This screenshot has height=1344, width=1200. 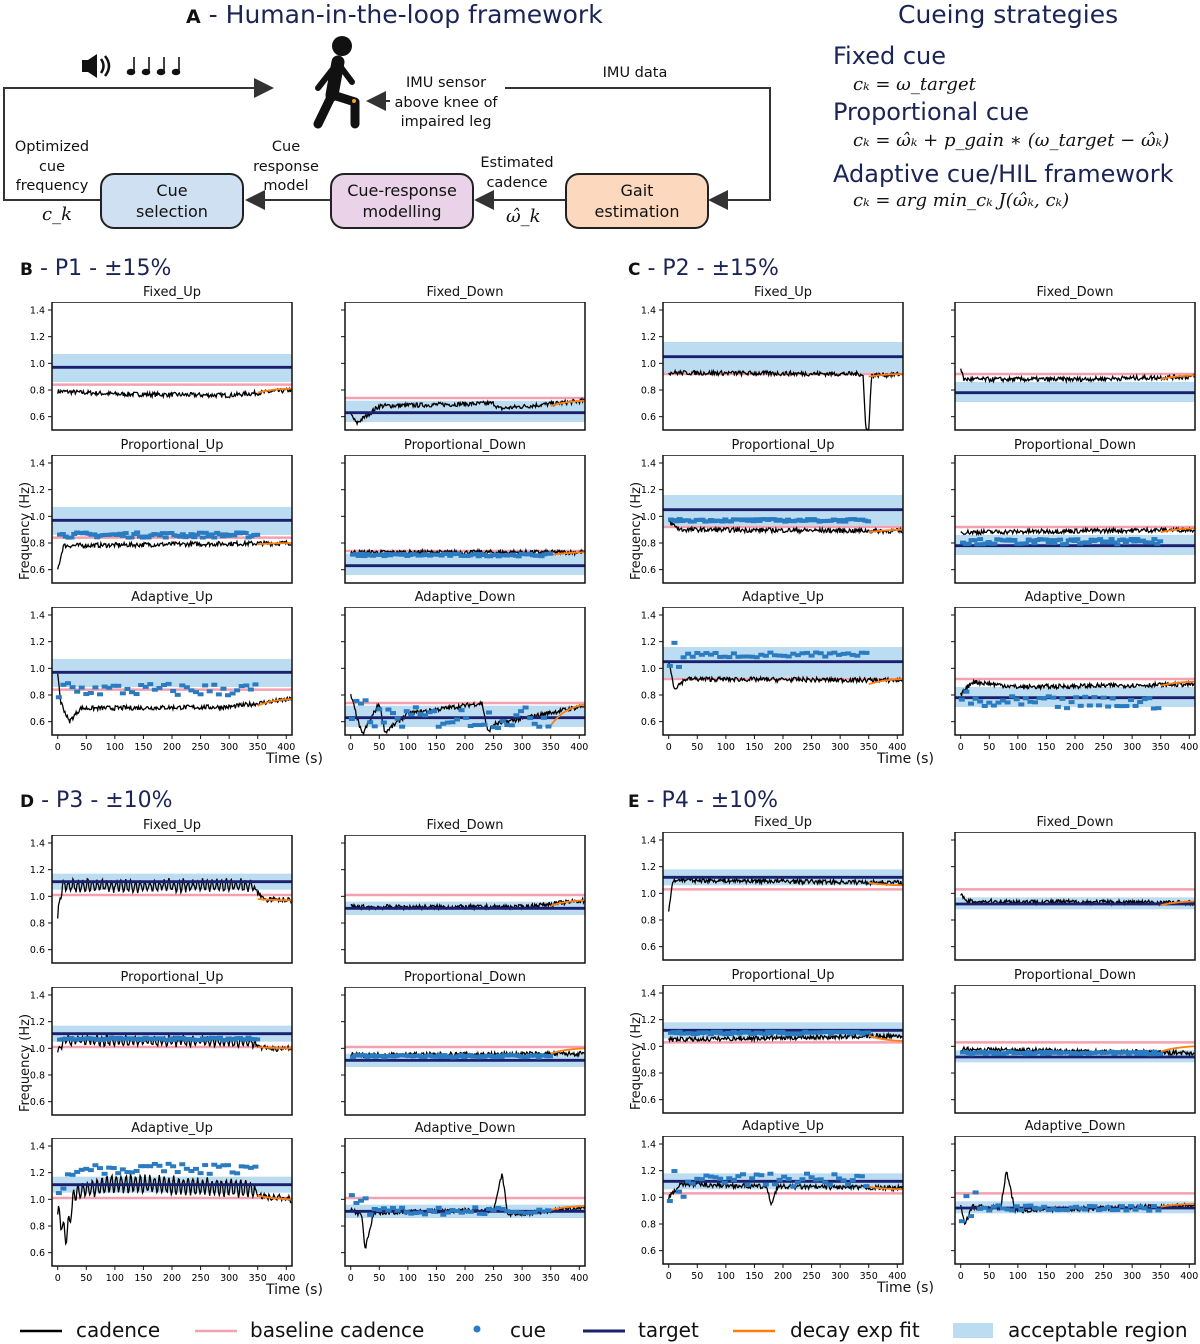 I want to click on label-line: cadence, so click(x=517, y=182).